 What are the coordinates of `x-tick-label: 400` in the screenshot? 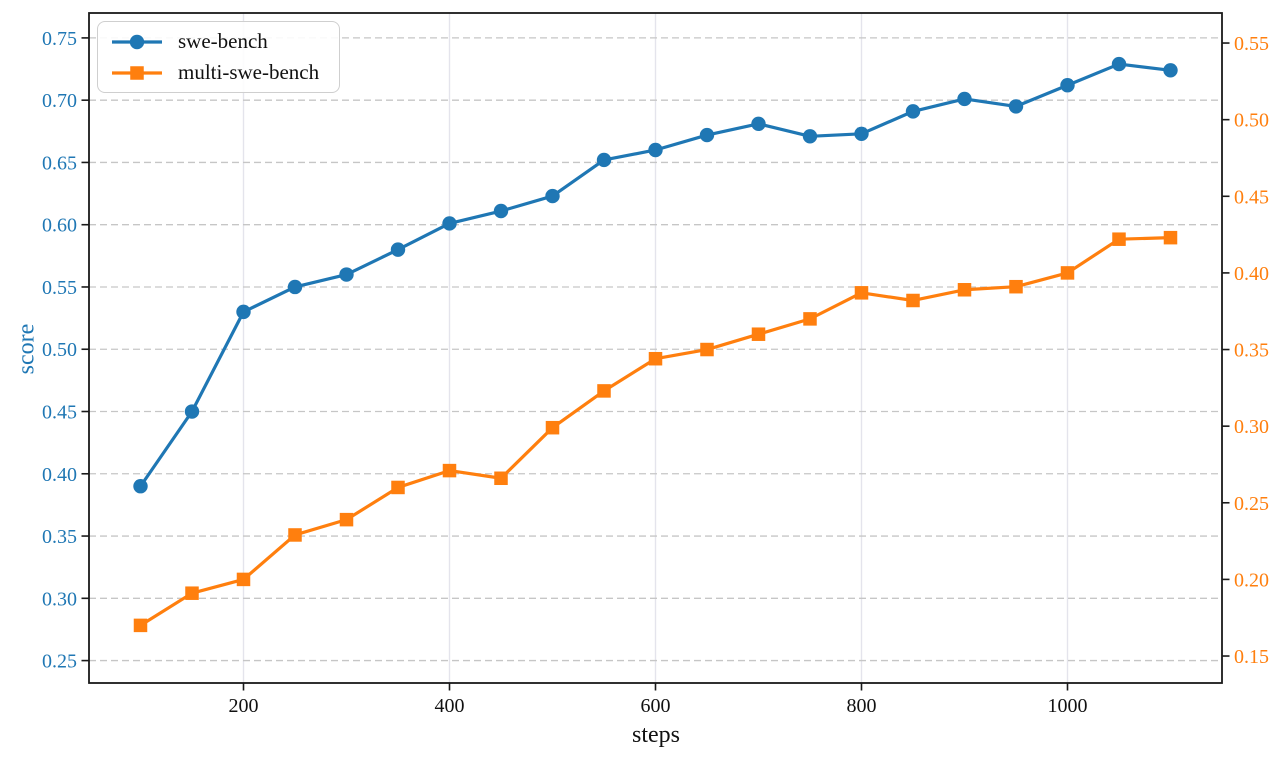 It's located at (450, 706).